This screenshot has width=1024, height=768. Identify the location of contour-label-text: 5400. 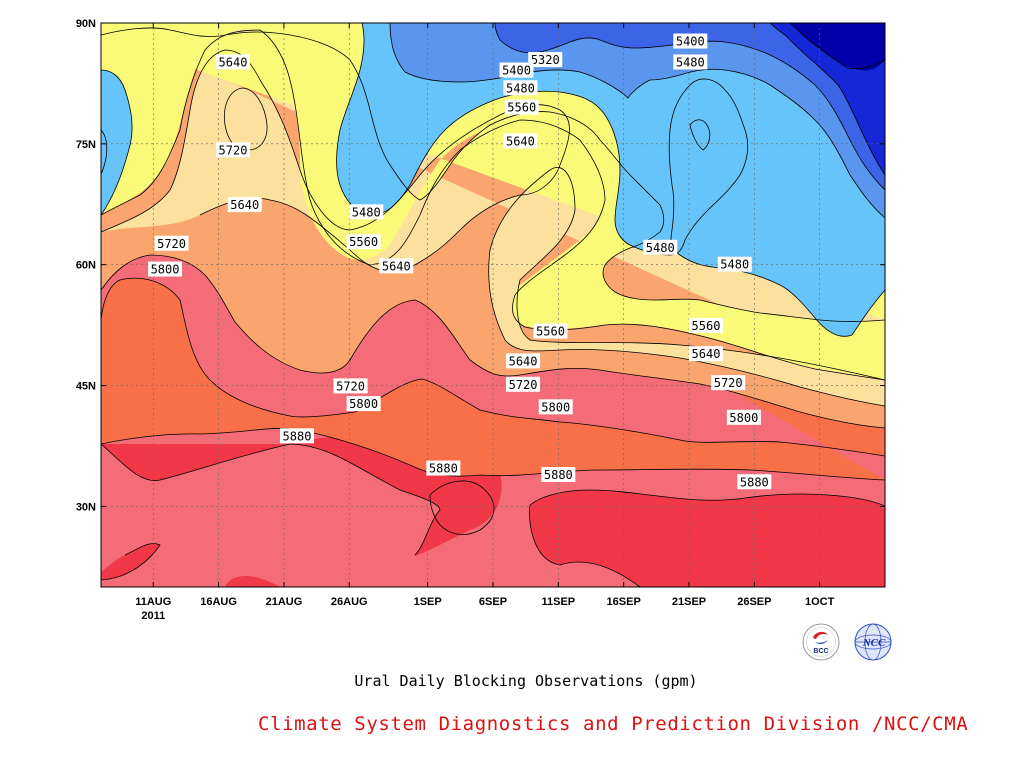
(690, 42).